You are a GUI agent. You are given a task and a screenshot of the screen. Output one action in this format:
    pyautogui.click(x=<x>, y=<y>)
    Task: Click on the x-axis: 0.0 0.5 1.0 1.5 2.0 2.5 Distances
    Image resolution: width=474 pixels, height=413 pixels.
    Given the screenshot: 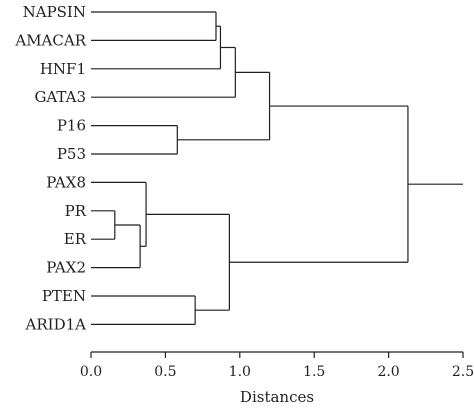 What is the action you would take?
    pyautogui.click(x=277, y=378)
    